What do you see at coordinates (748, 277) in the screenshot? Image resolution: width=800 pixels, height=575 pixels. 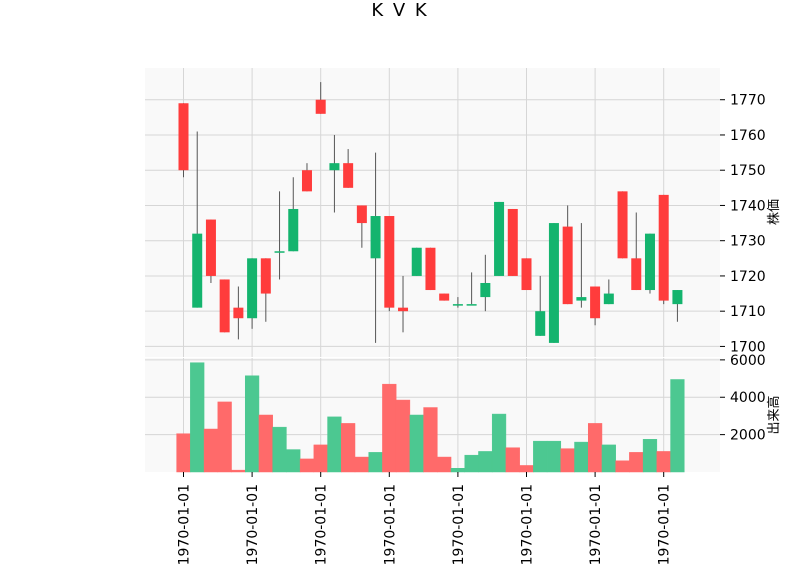 I see `price-tick-label: 1720` at bounding box center [748, 277].